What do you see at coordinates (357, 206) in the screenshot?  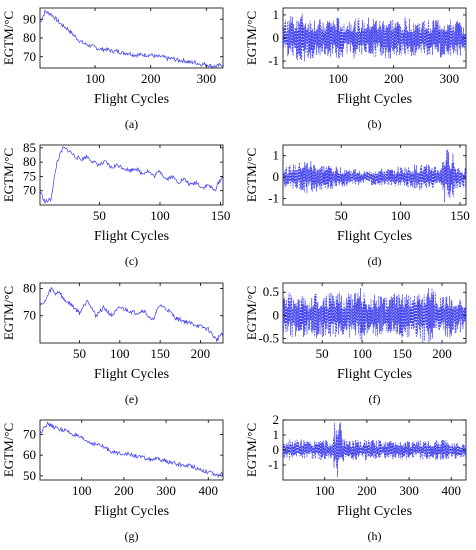 I see `panel-d: 50 100 150 -1 0 1 Flight Cycles EGTM/°C (d)` at bounding box center [357, 206].